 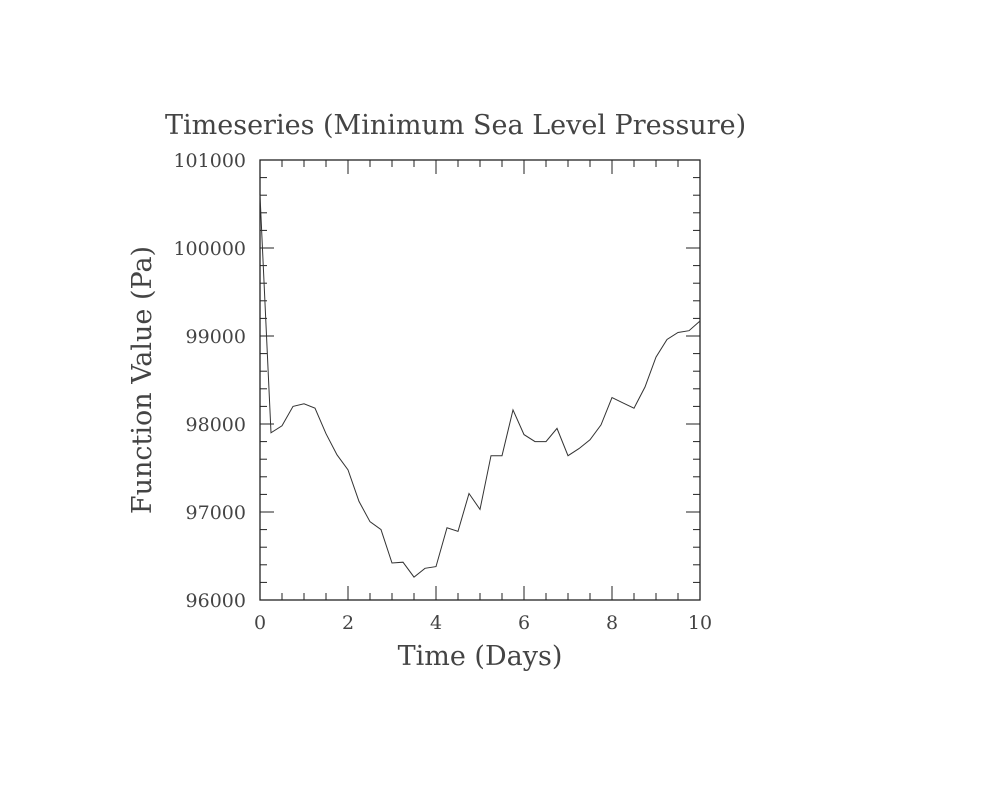 I want to click on y-tick-label: 101000, so click(x=209, y=161).